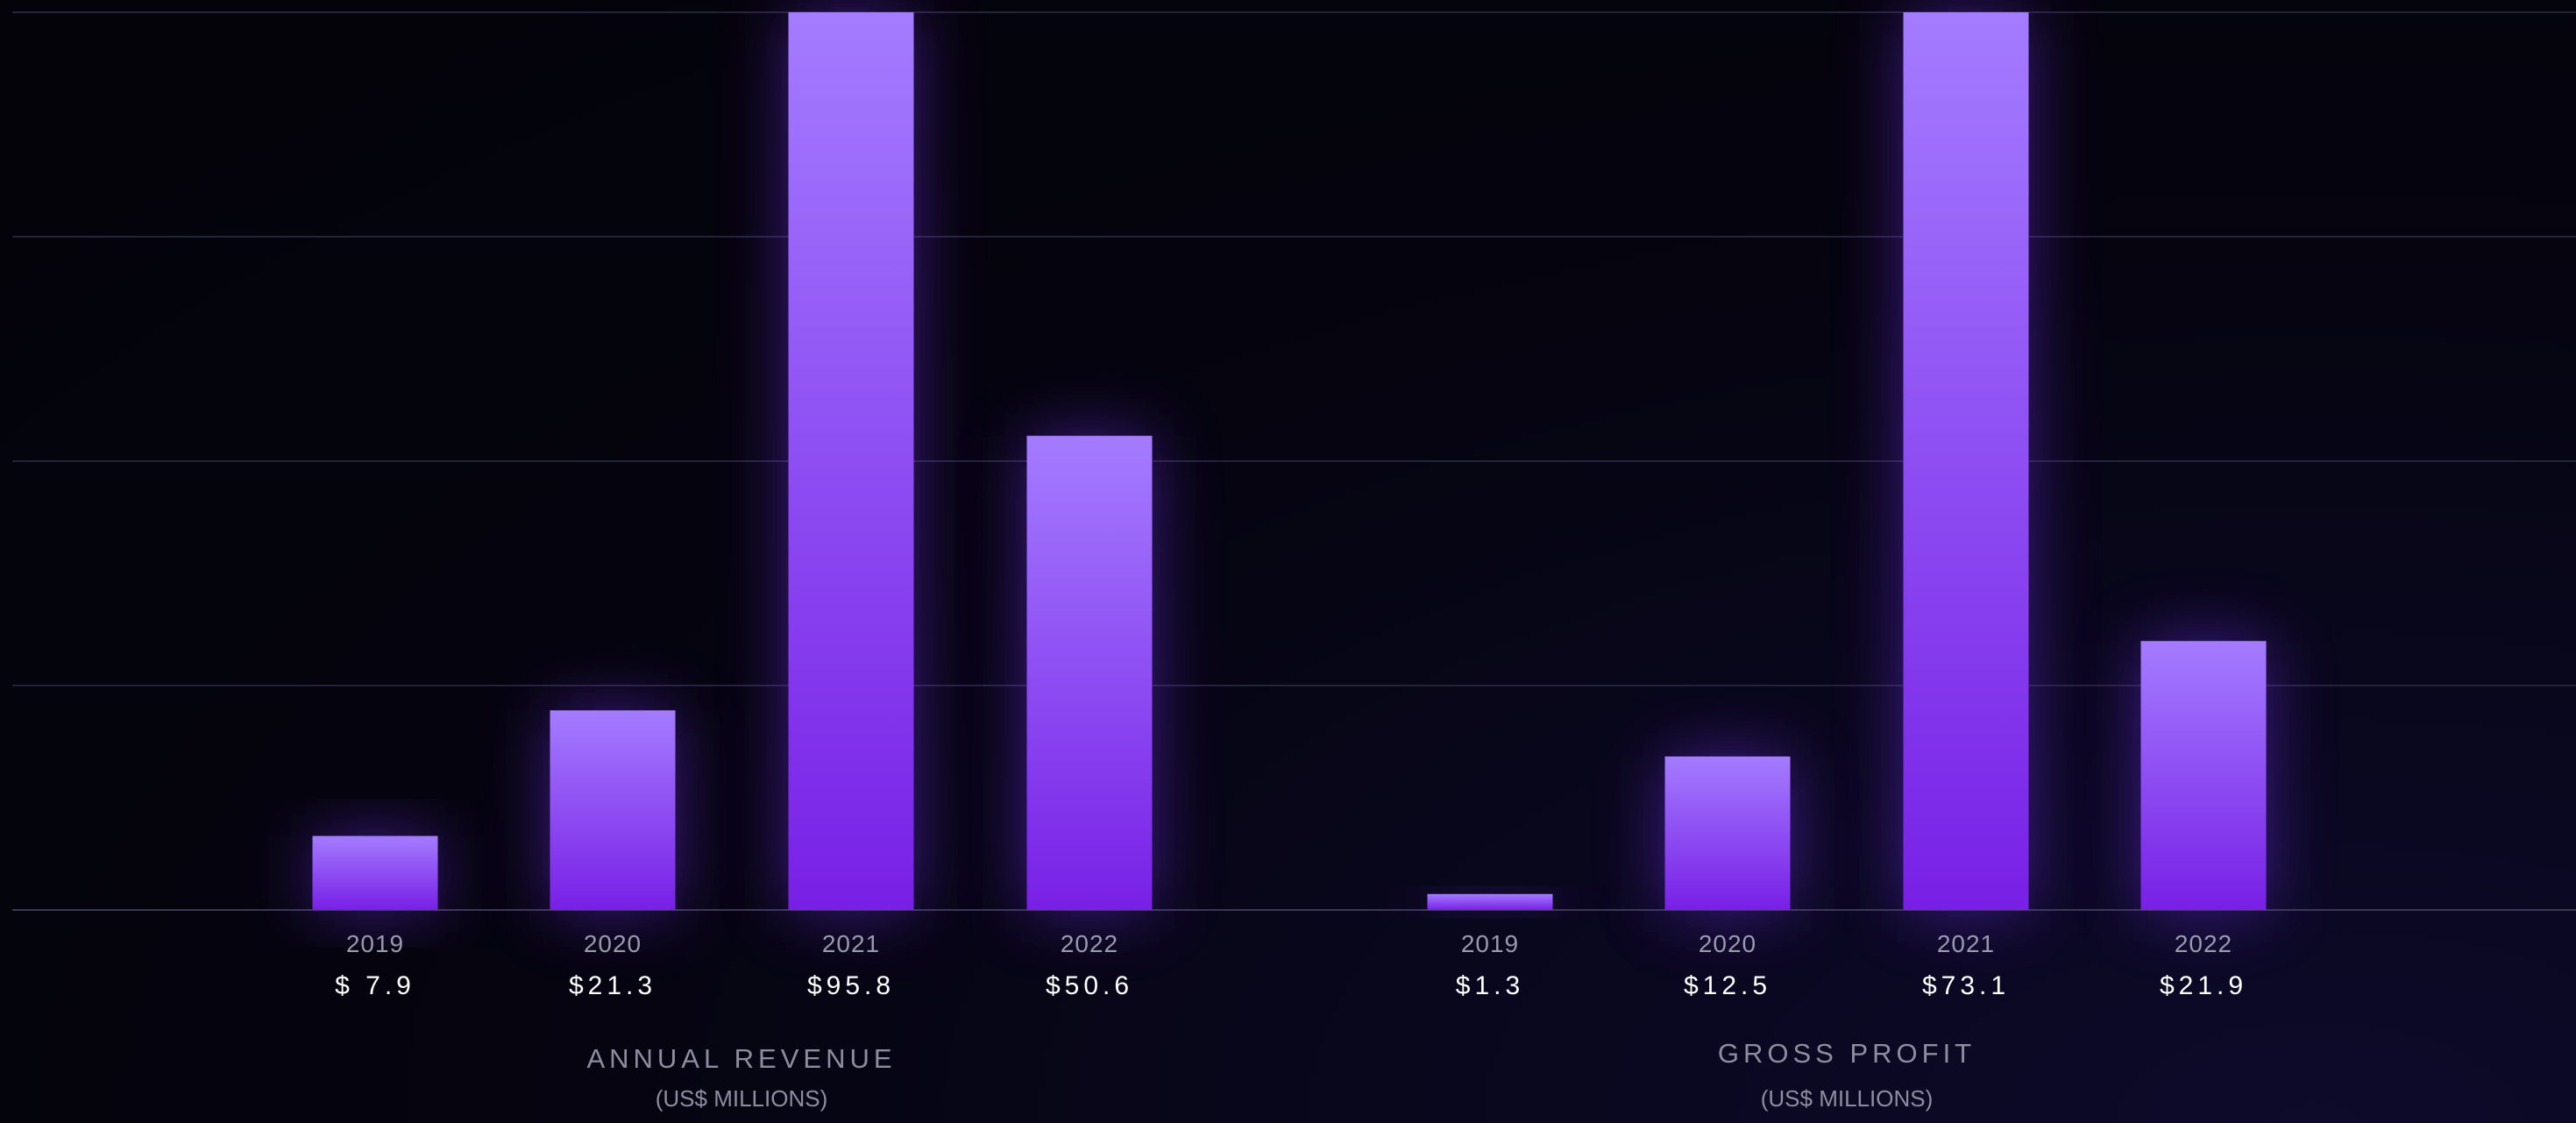  Describe the element at coordinates (1966, 985) in the screenshot. I see `value-label: $73.1` at that location.